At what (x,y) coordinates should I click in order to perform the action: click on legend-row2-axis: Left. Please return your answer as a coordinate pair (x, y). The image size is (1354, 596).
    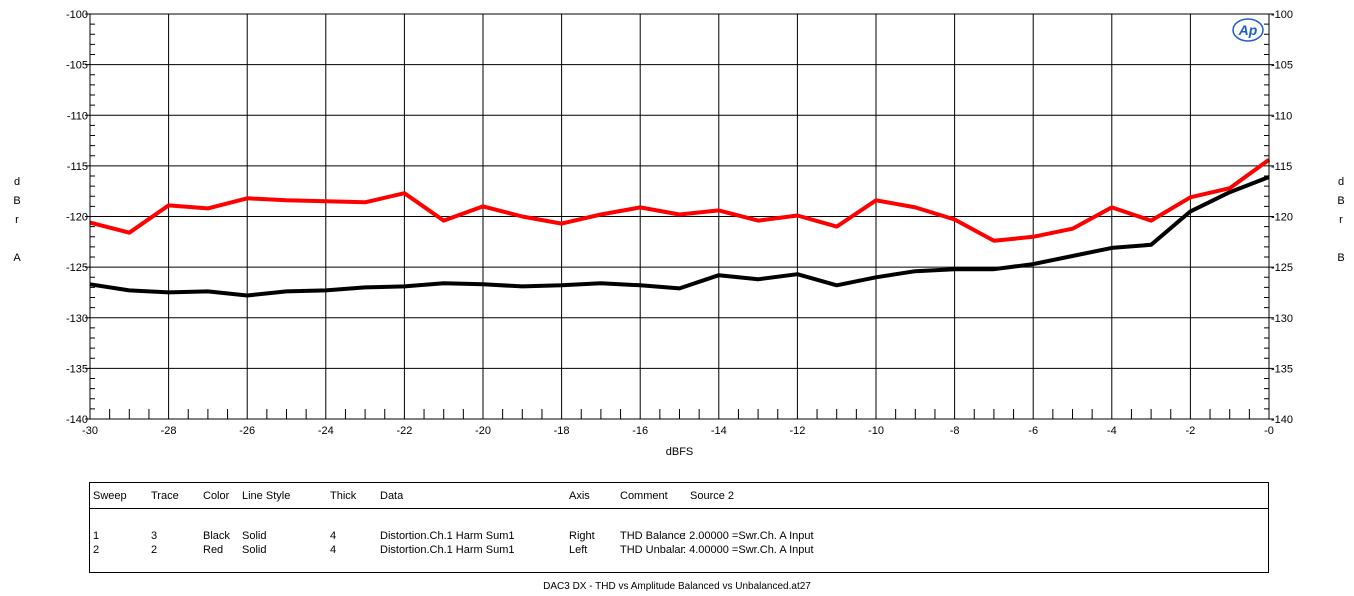
    Looking at the image, I should click on (578, 550).